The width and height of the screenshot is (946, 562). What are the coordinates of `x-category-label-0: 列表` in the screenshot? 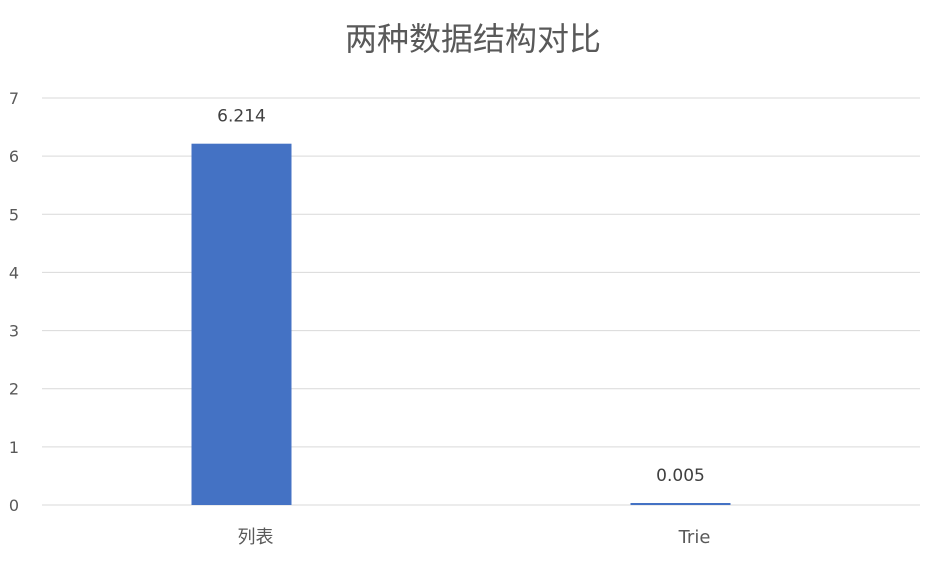 It's located at (256, 537).